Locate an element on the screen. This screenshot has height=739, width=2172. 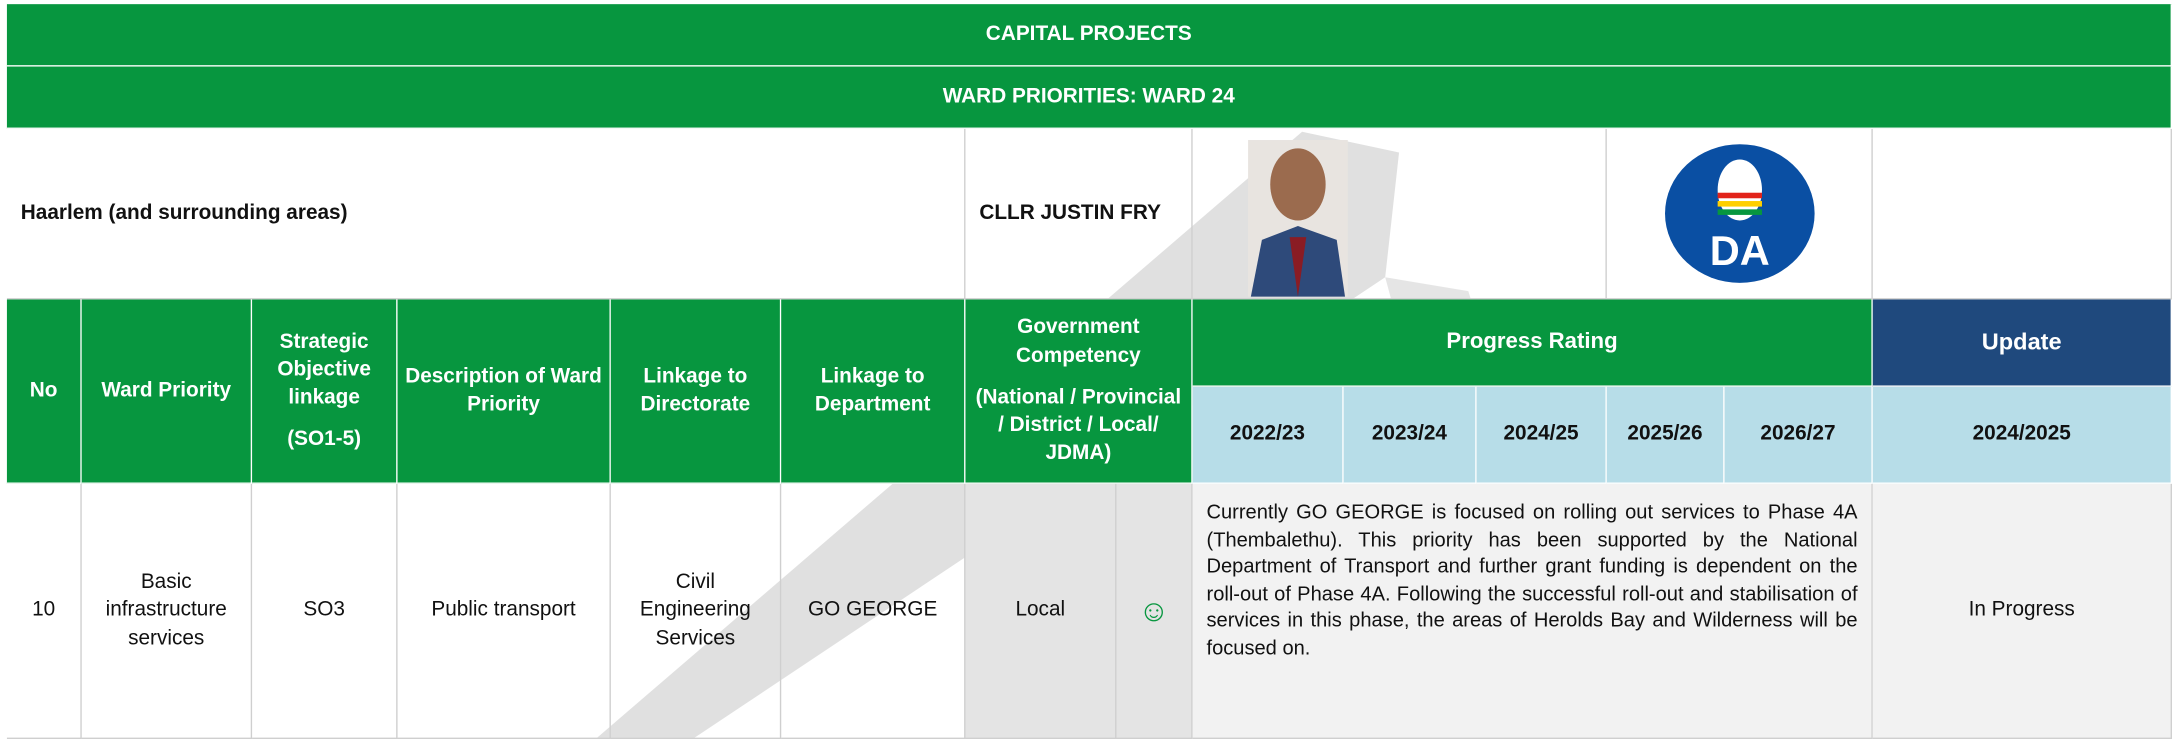
year-header: 2023/24 is located at coordinates (1410, 435).